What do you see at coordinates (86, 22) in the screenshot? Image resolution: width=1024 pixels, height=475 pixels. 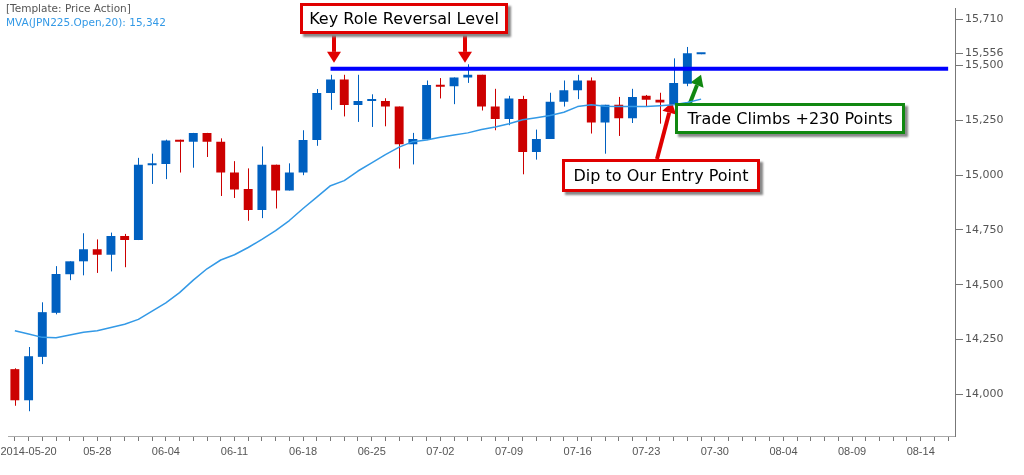 I see `text: MVA(JPN225.Open,20): 15,342` at bounding box center [86, 22].